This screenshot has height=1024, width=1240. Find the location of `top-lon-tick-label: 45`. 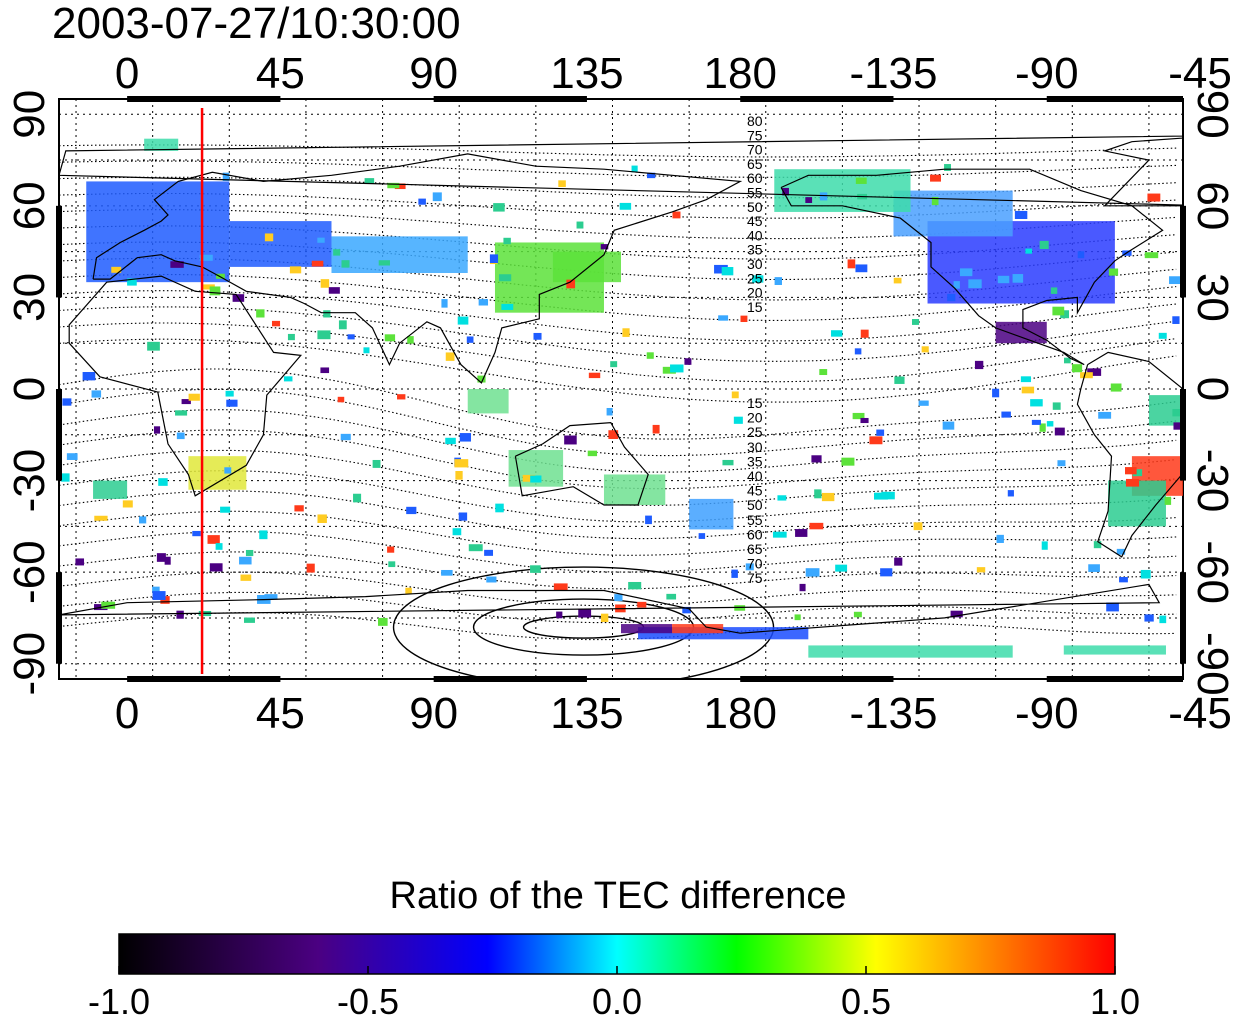

top-lon-tick-label: 45 is located at coordinates (280, 73).